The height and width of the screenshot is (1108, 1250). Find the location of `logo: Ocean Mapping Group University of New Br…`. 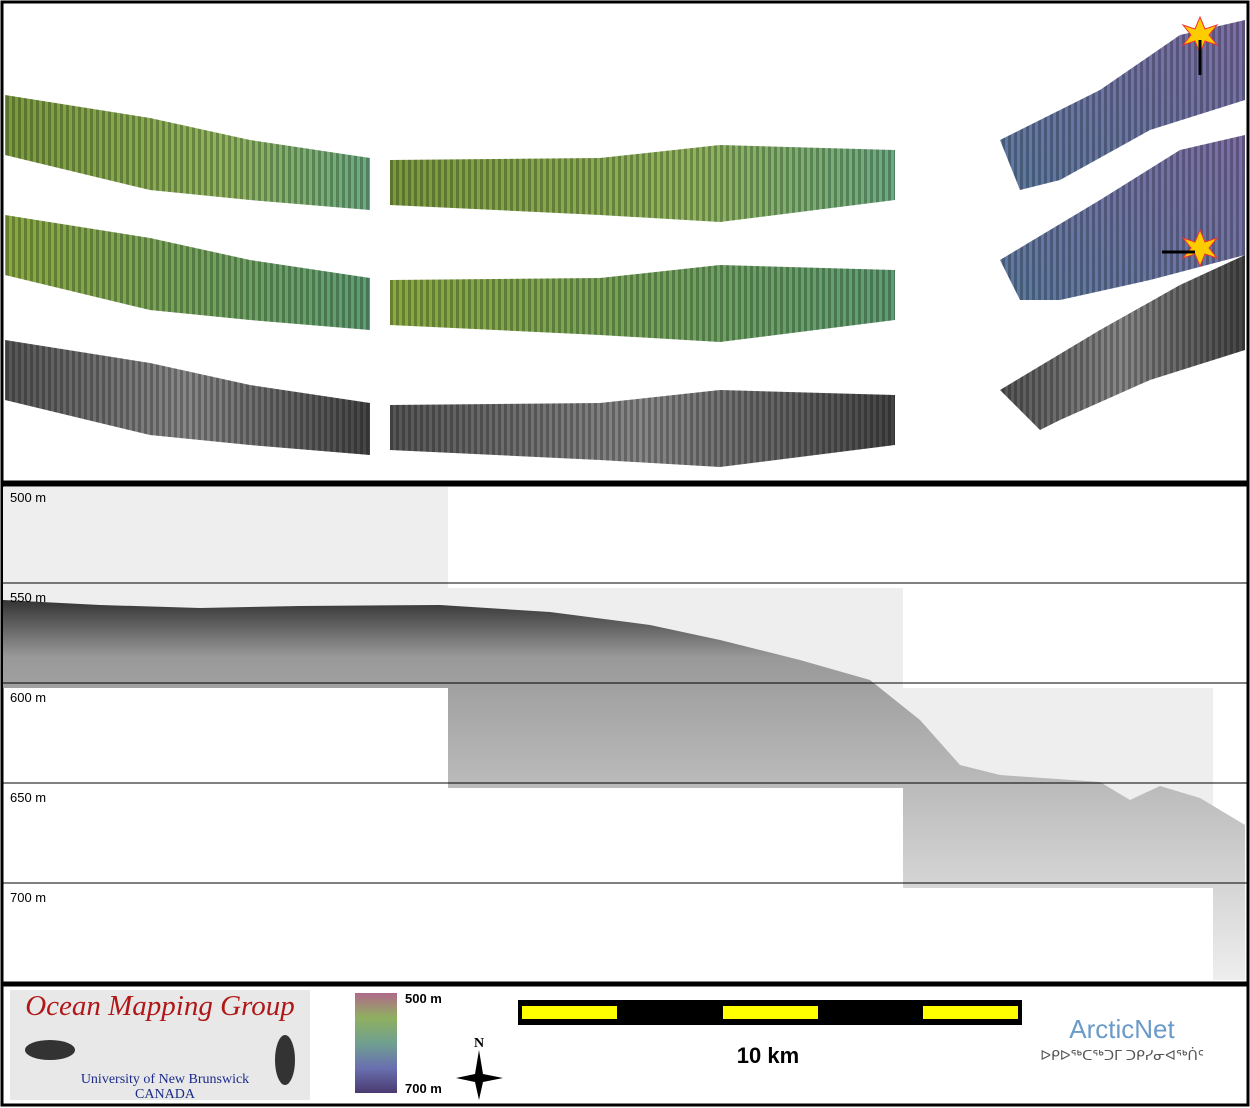

logo: Ocean Mapping Group University of New Br… is located at coordinates (160, 1046).